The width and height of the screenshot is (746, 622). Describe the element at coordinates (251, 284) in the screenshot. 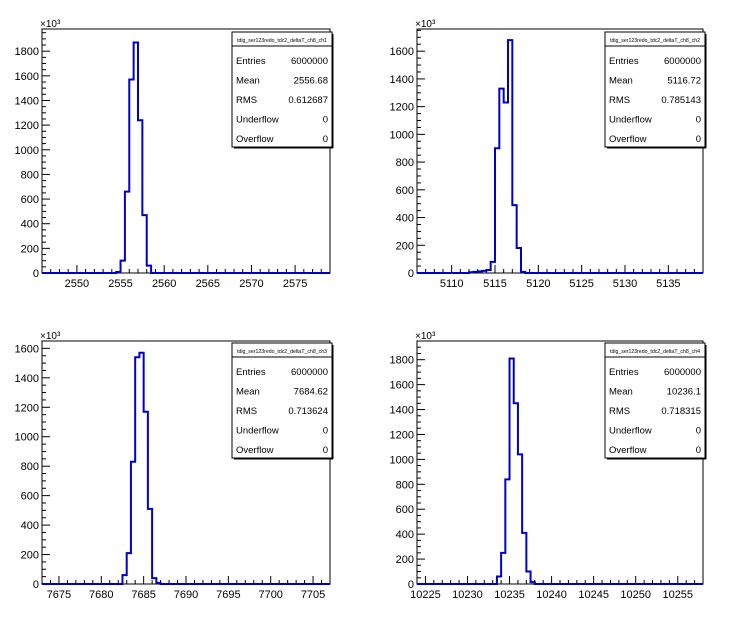

I see `x-tick-label: 2570` at that location.